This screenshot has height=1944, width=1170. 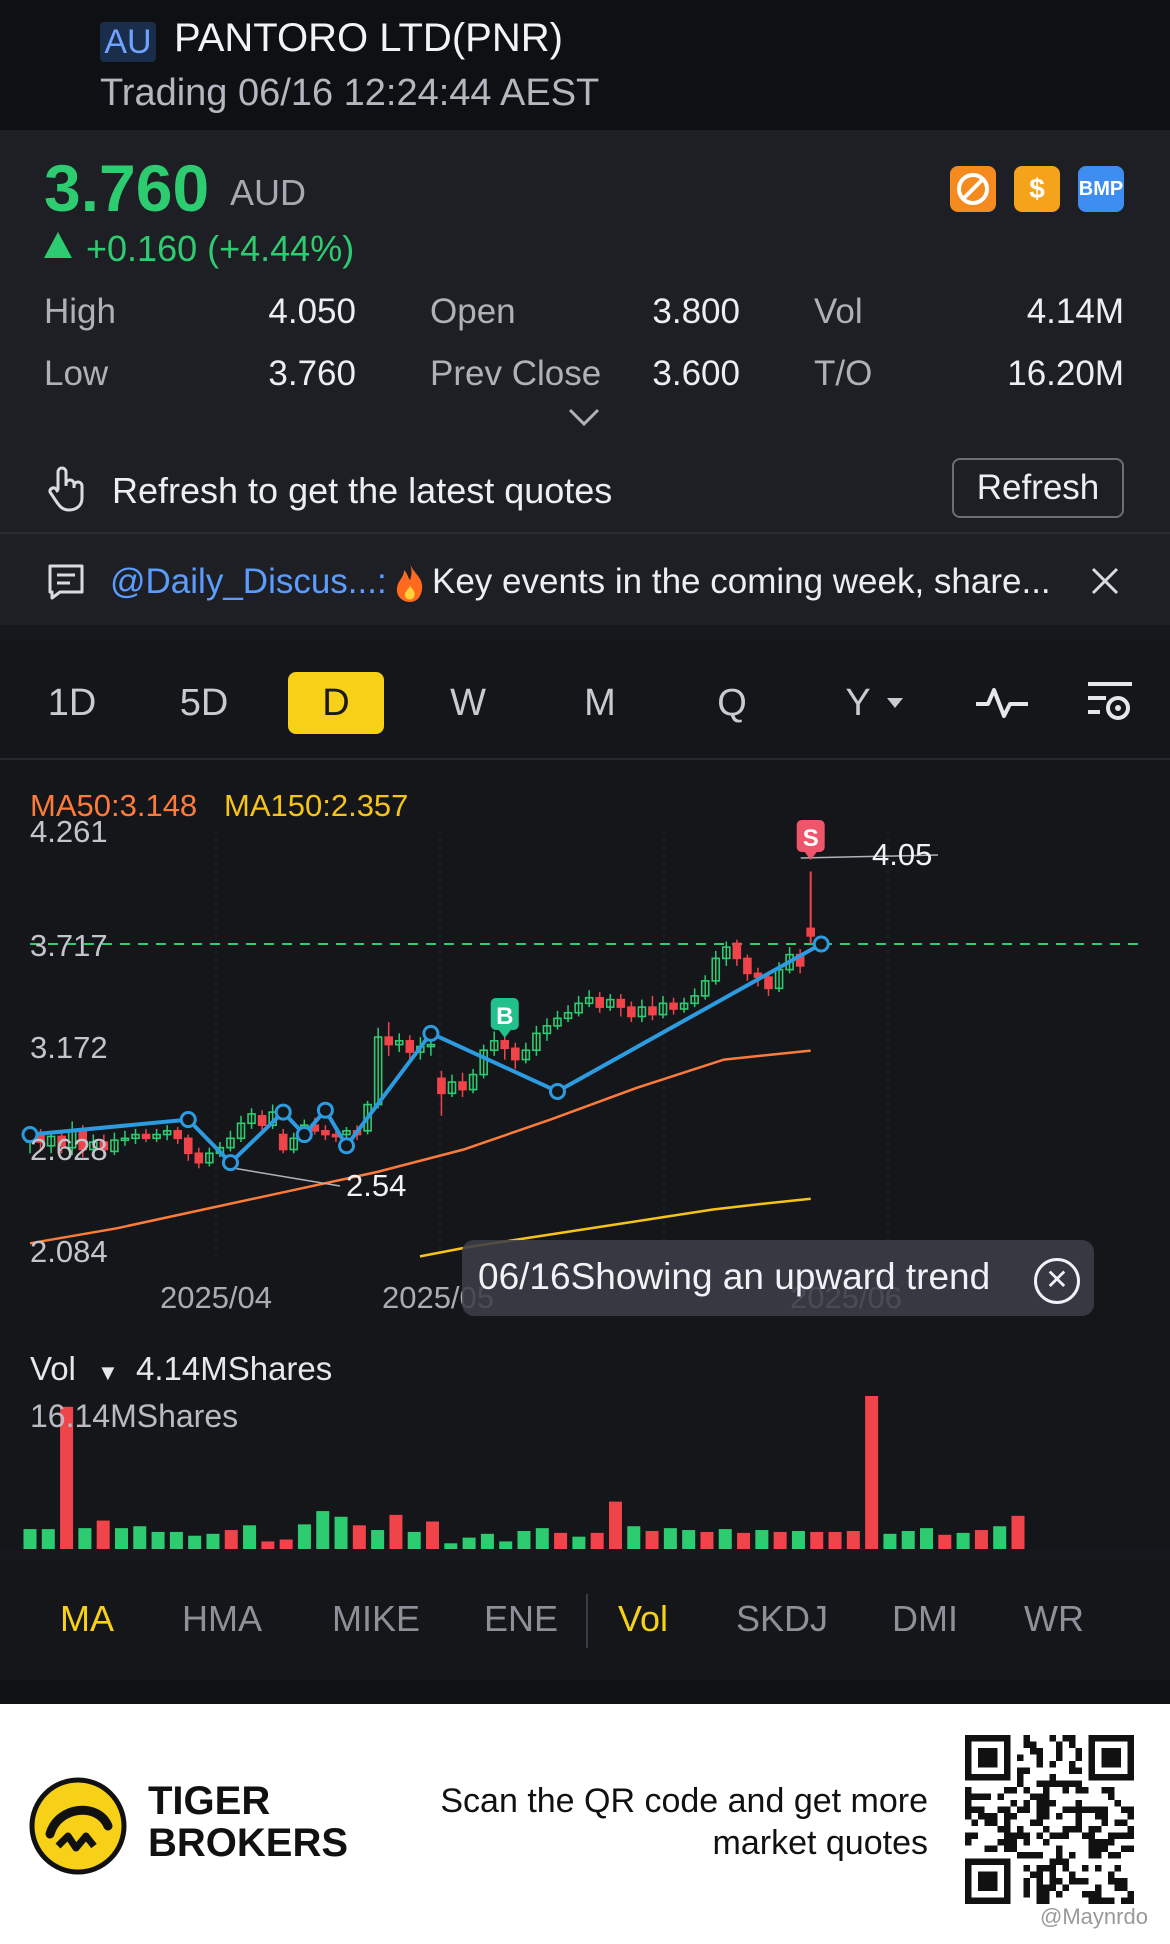 What do you see at coordinates (1054, 1618) in the screenshot?
I see `indicator-tab-wr: WR` at bounding box center [1054, 1618].